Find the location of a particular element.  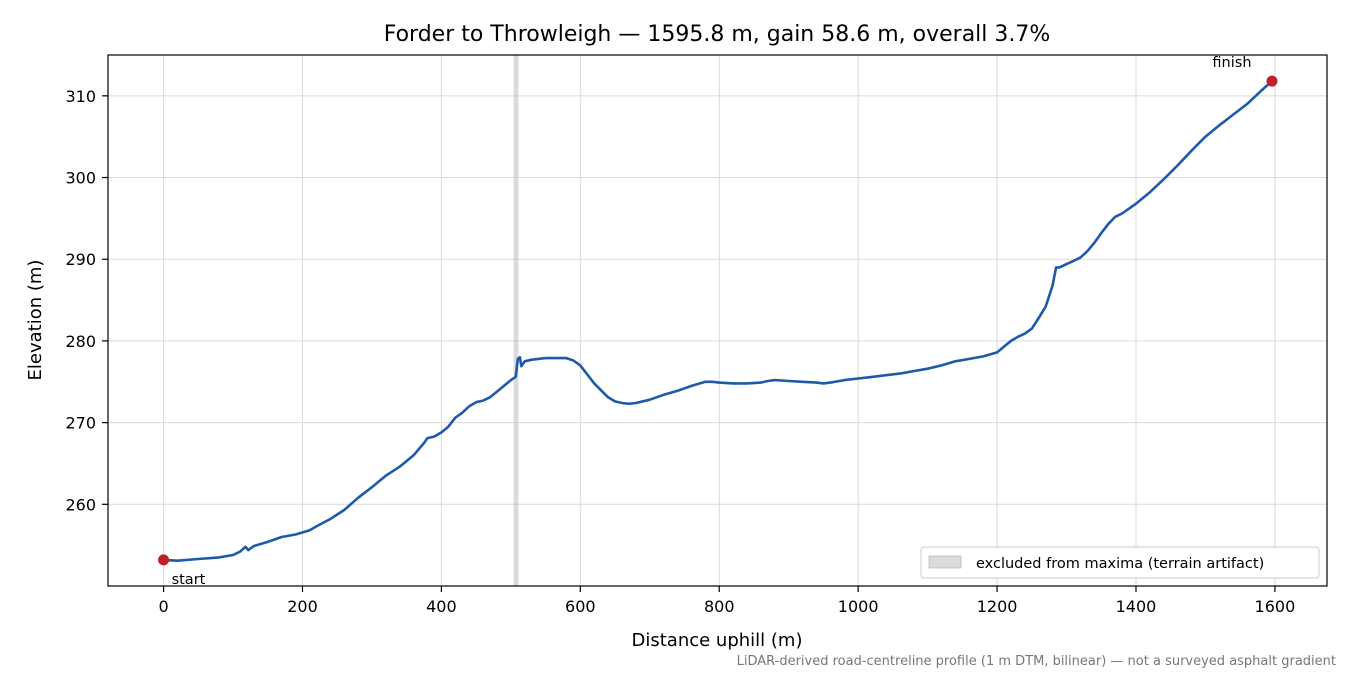

x-tick-label: 1600 is located at coordinates (1275, 606).